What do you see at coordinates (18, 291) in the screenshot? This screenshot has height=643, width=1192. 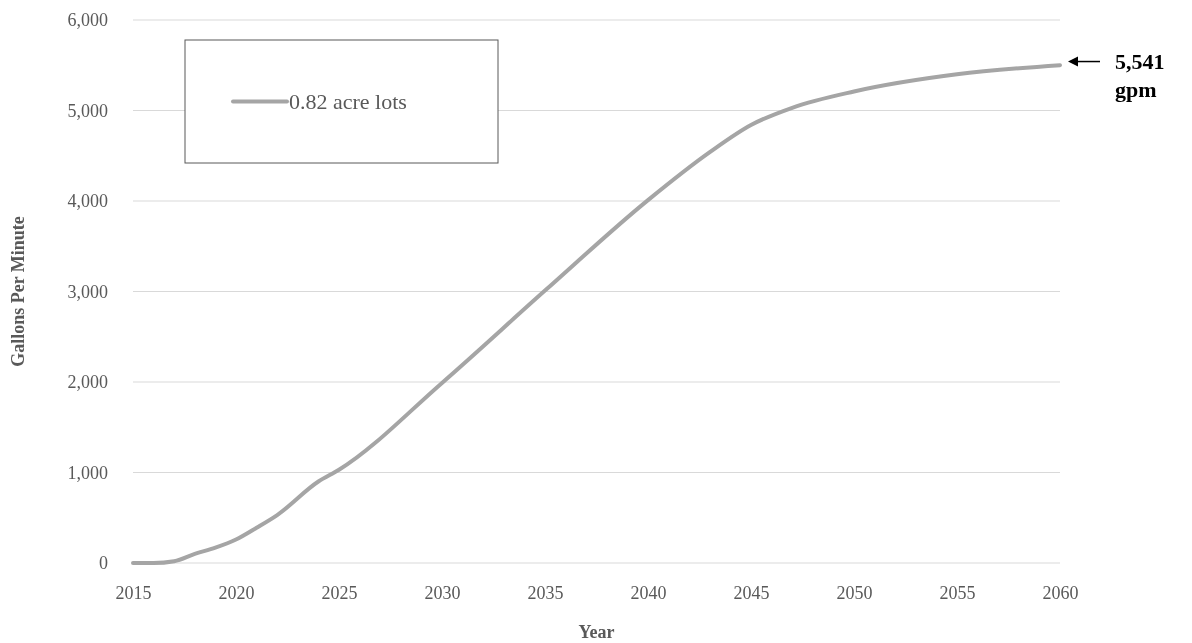 I see `y-axis-title: Gallons Per Minute` at bounding box center [18, 291].